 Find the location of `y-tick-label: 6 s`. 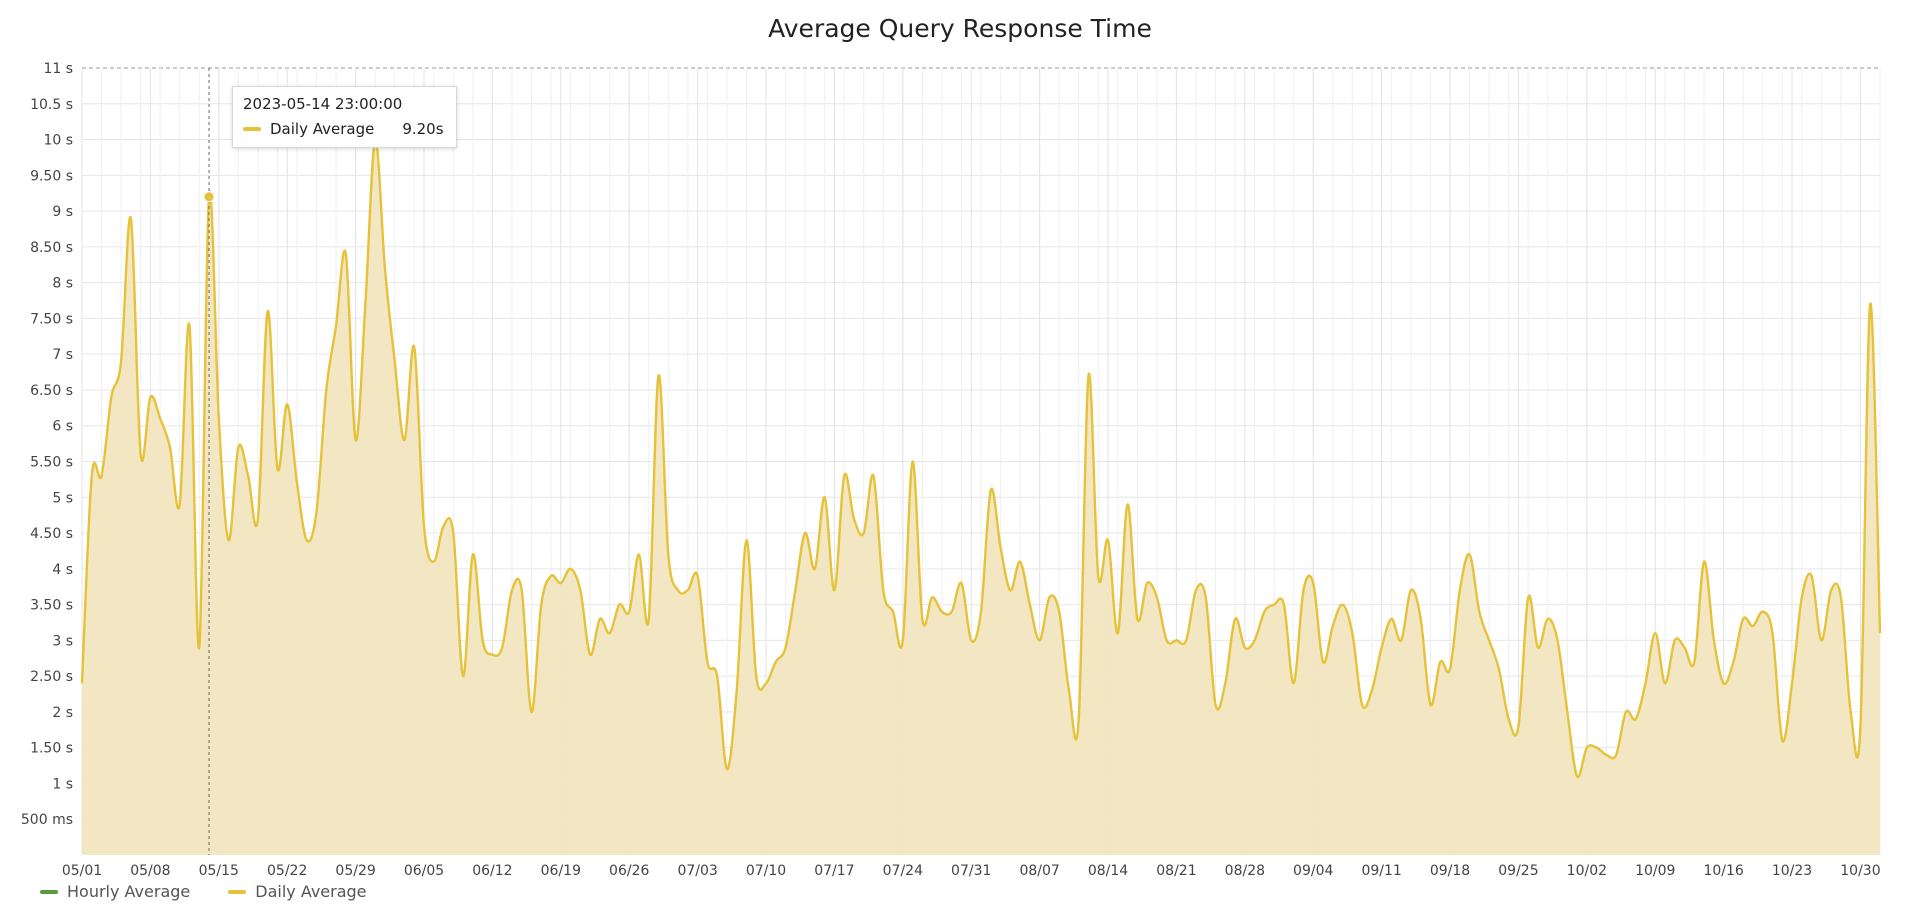

y-tick-label: 6 s is located at coordinates (62, 427).